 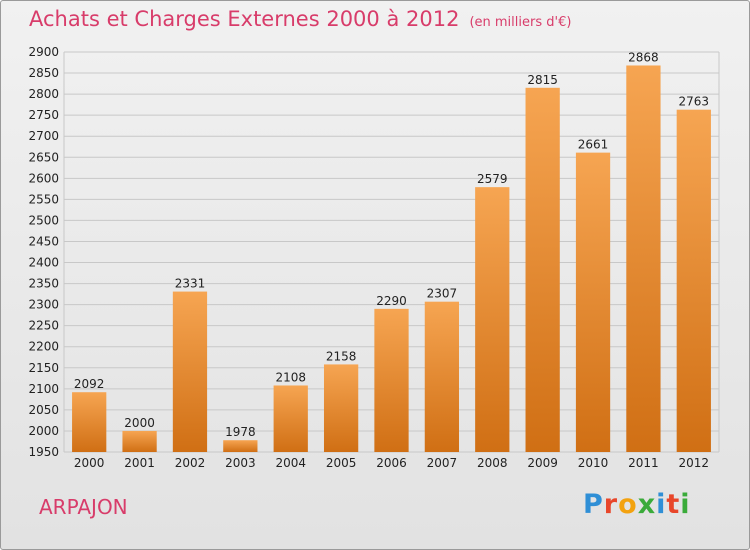 What do you see at coordinates (139, 423) in the screenshot?
I see `bar-value-label: 2000` at bounding box center [139, 423].